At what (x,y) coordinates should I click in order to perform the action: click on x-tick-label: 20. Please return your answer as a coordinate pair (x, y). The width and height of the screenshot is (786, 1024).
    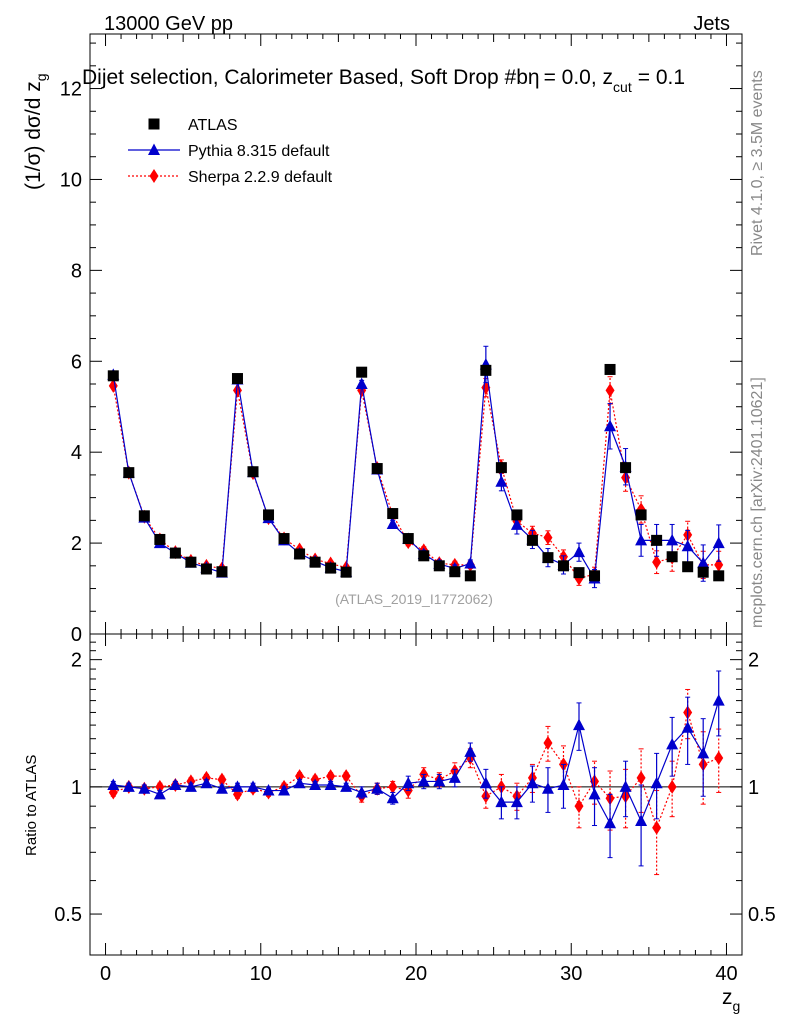
    Looking at the image, I should click on (416, 974).